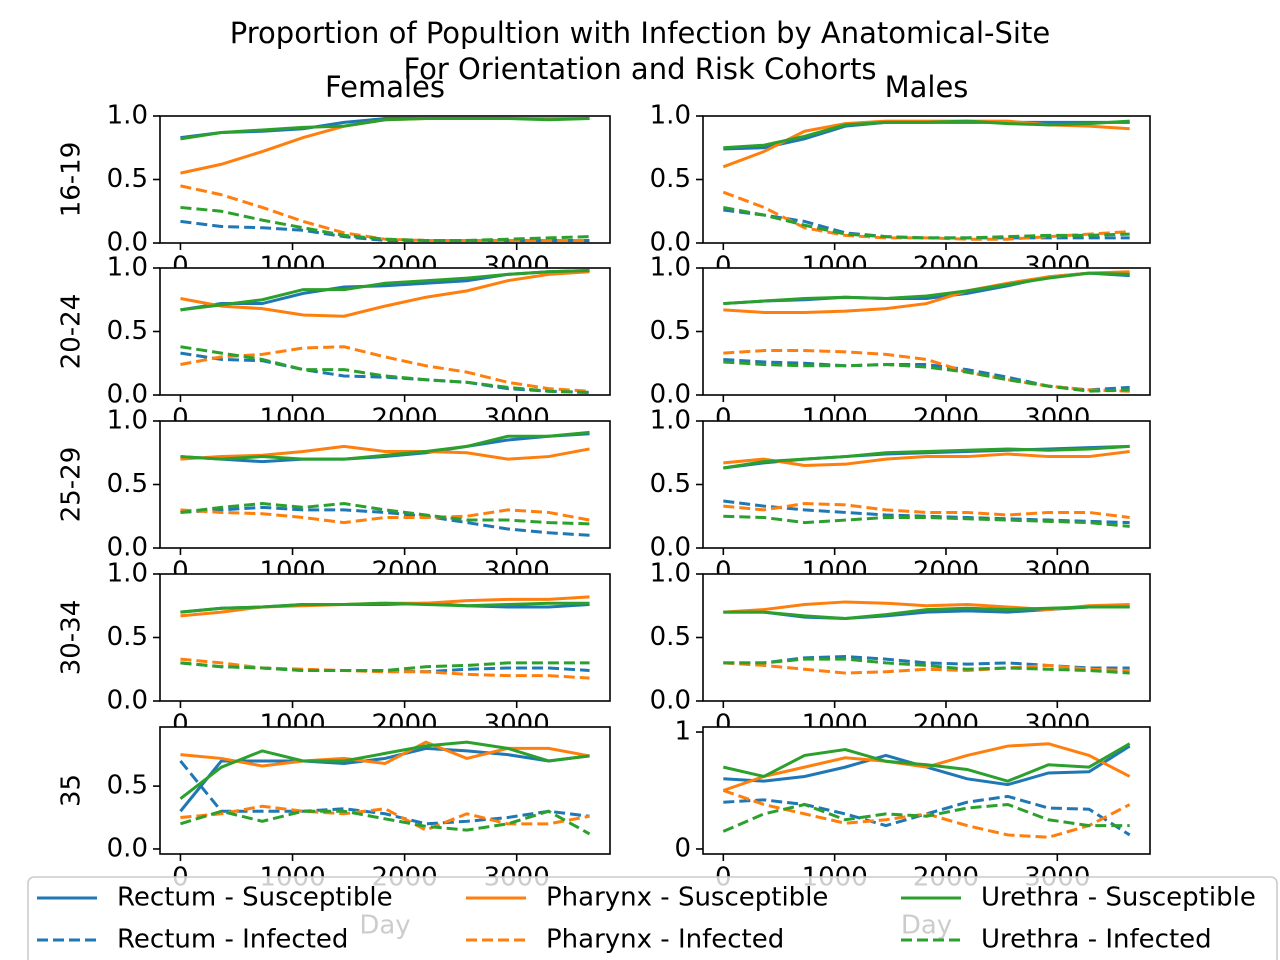  Describe the element at coordinates (665, 940) in the screenshot. I see `legend-label: Pharynx - Infected` at that location.